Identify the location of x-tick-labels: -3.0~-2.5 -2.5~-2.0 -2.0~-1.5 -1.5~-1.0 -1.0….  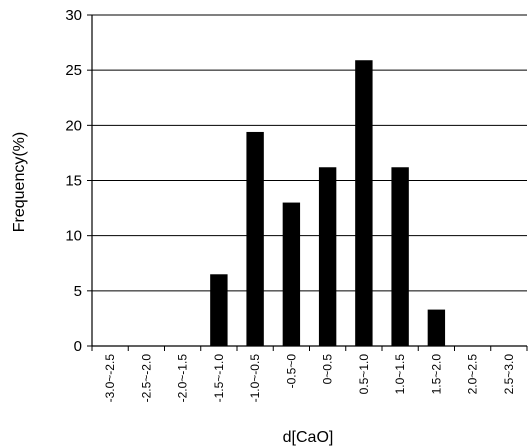
(309, 378).